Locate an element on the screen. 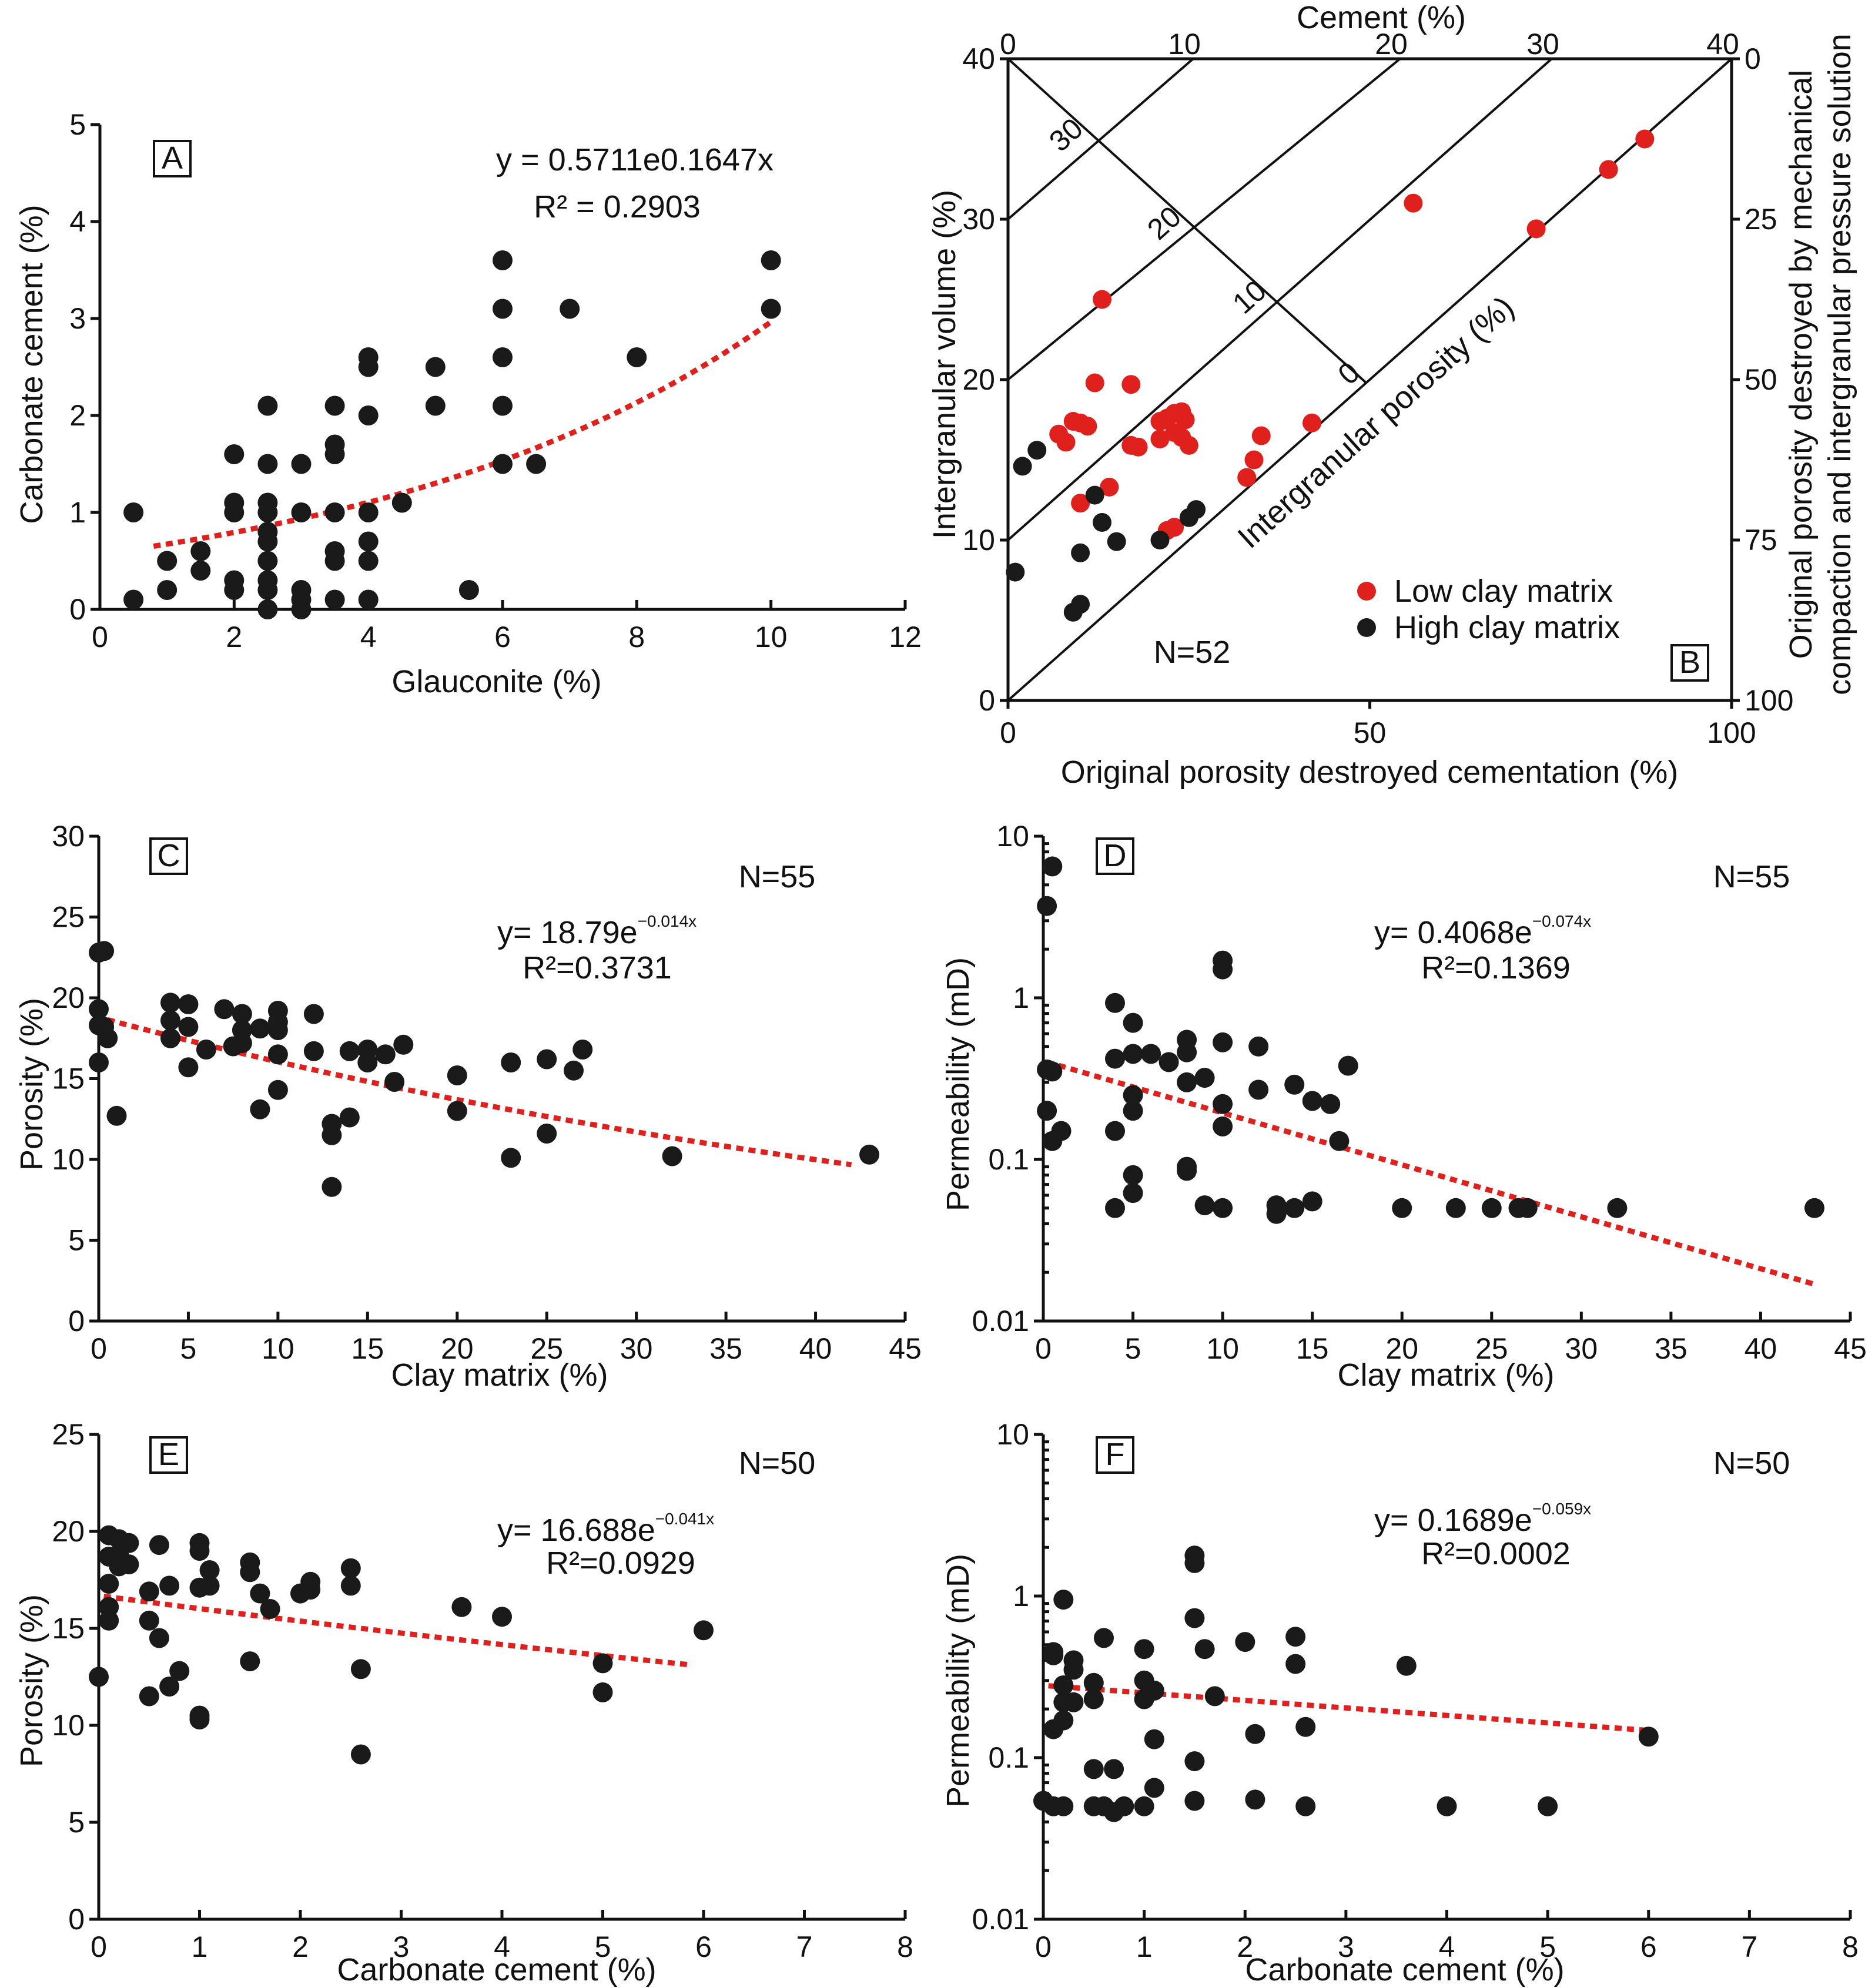  x-tick-label: 40 is located at coordinates (1761, 1348).